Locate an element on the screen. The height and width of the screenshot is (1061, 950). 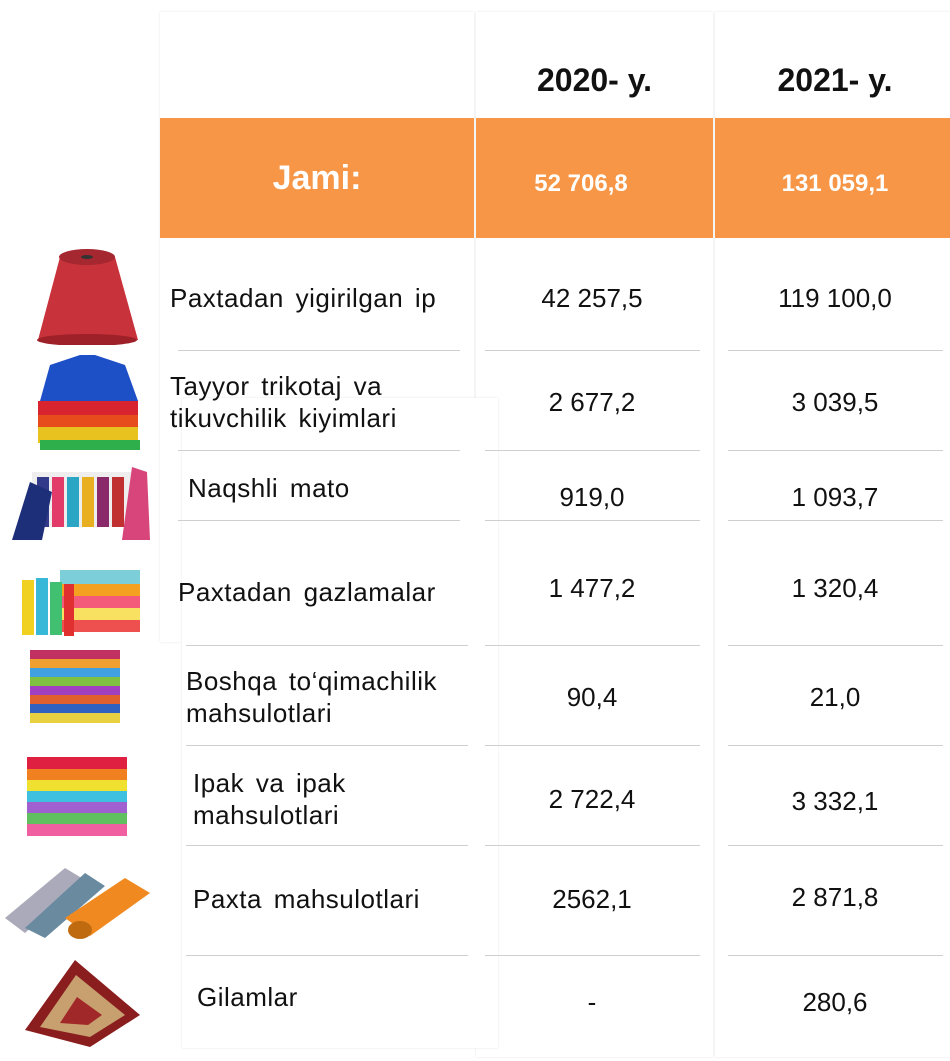
icon-fabric is located at coordinates (81, 503).